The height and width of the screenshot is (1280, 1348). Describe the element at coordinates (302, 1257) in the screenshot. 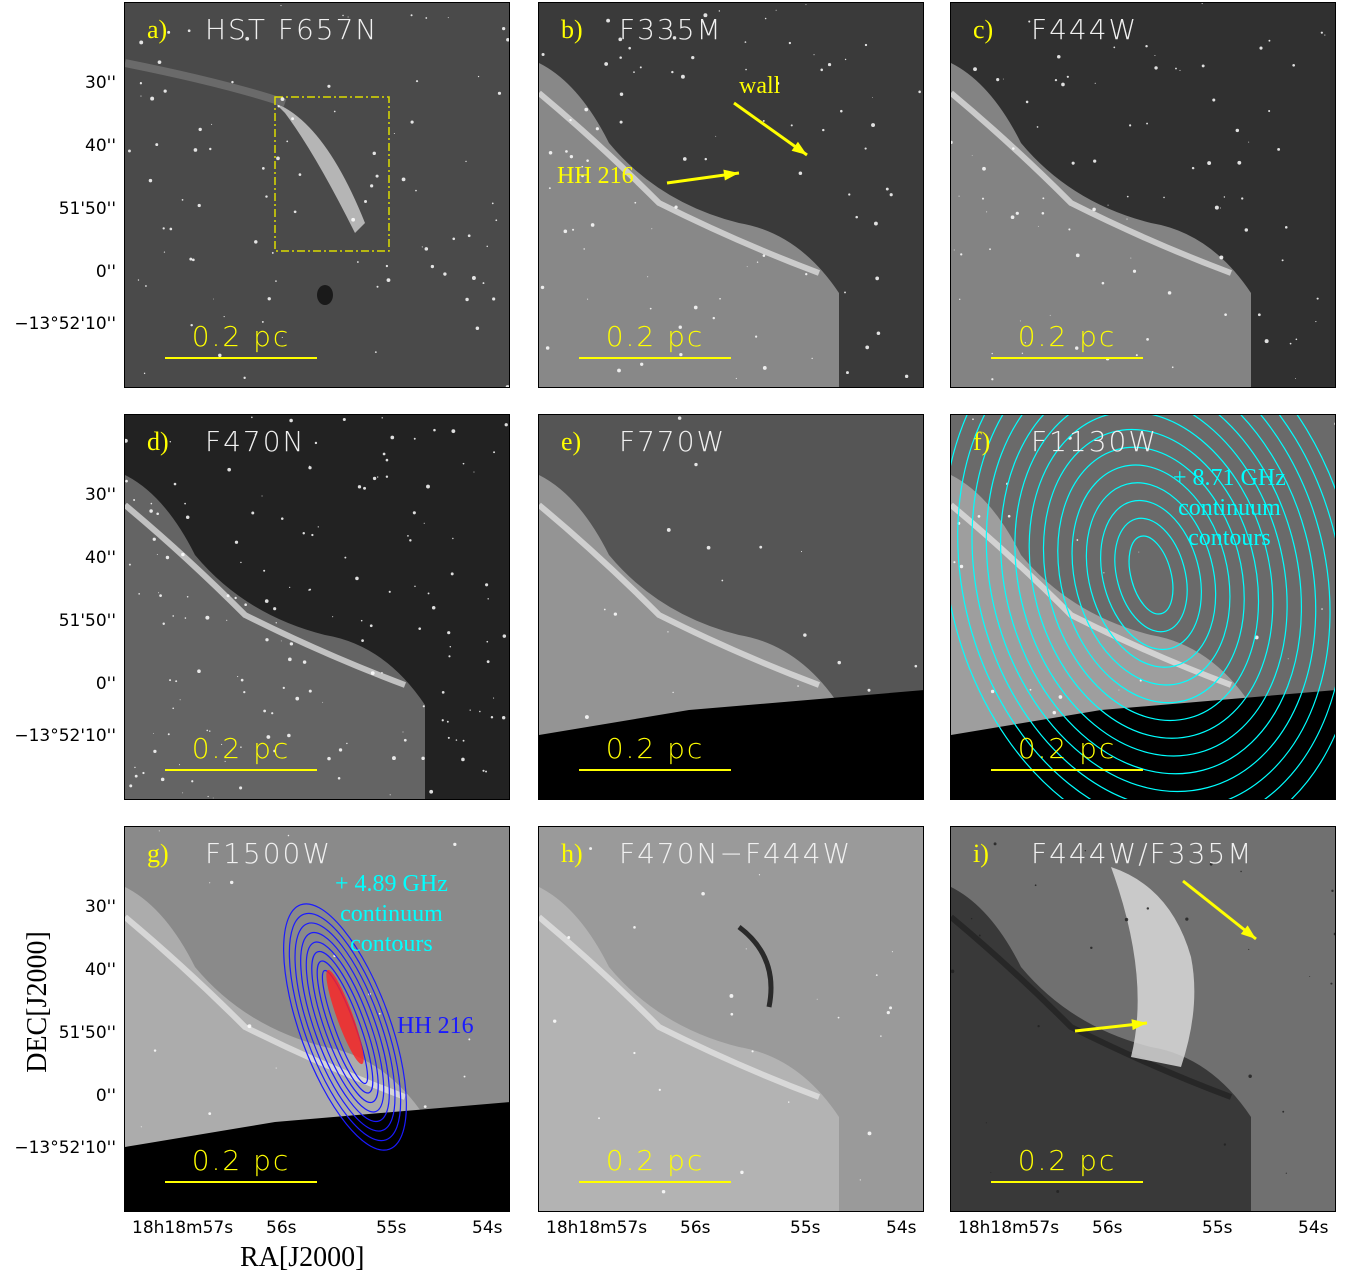

I see `x-axis-label: RA[J2000]` at that location.